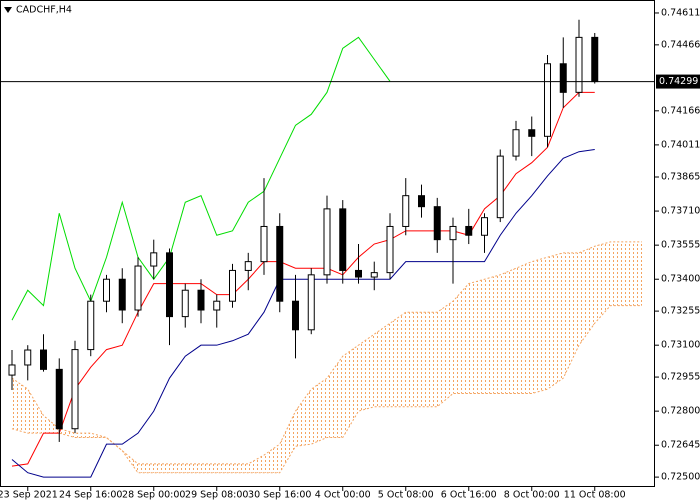  Describe the element at coordinates (532, 495) in the screenshot. I see `x-tick-label: 8 Oct 00:00` at that location.